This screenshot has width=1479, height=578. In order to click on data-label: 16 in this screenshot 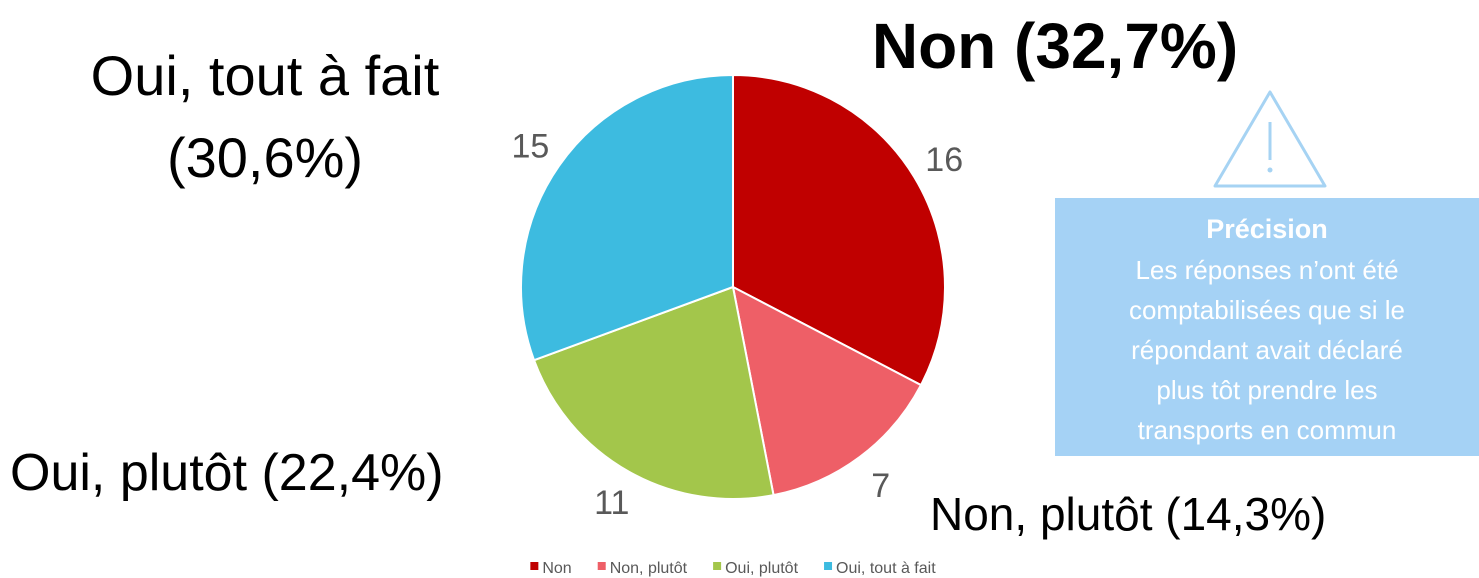, I will do `click(944, 160)`.